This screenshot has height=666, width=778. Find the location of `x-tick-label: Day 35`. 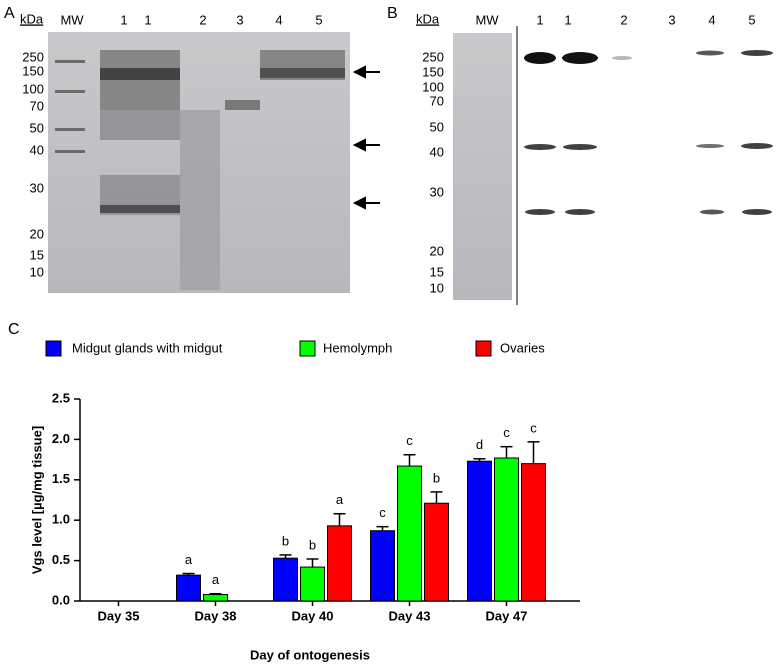

x-tick-label: Day 35 is located at coordinates (119, 615).